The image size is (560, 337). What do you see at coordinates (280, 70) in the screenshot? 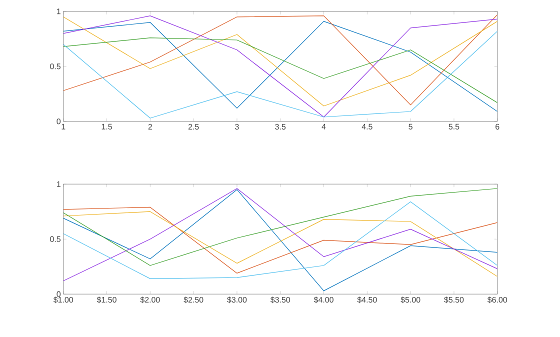
I see `line-series` at bounding box center [280, 70].